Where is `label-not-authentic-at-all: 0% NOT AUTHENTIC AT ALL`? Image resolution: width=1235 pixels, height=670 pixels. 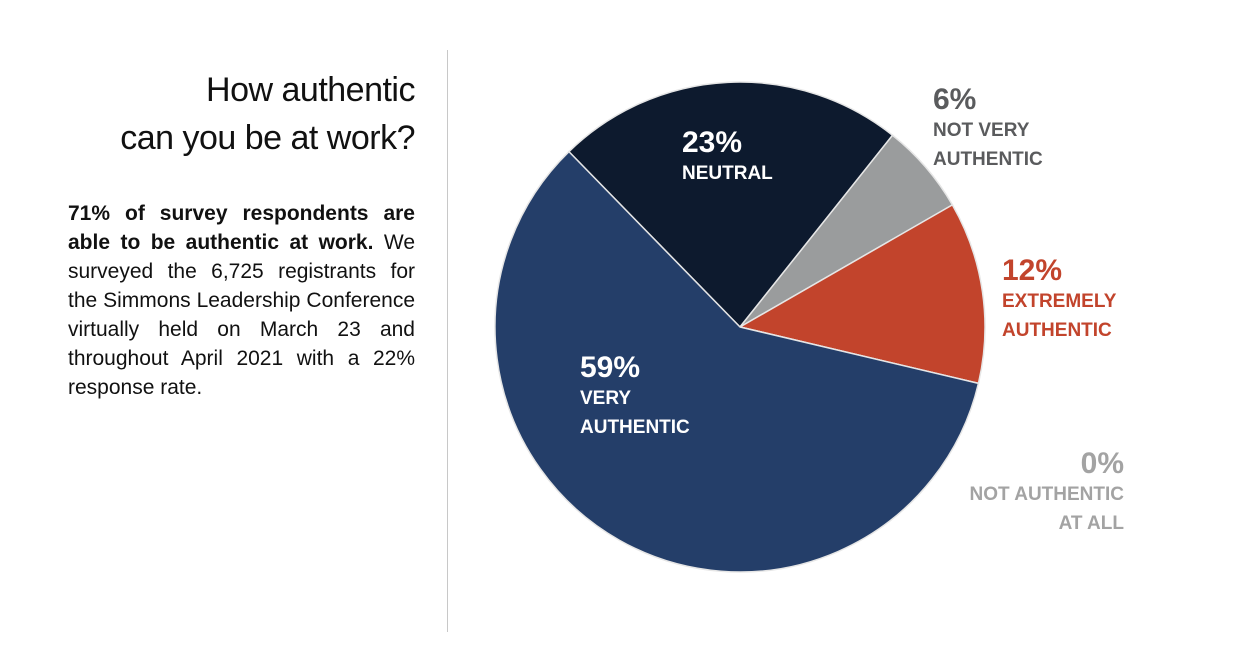
label-not-authentic-at-all: 0% NOT AUTHENTIC AT ALL is located at coordinates (1032, 493).